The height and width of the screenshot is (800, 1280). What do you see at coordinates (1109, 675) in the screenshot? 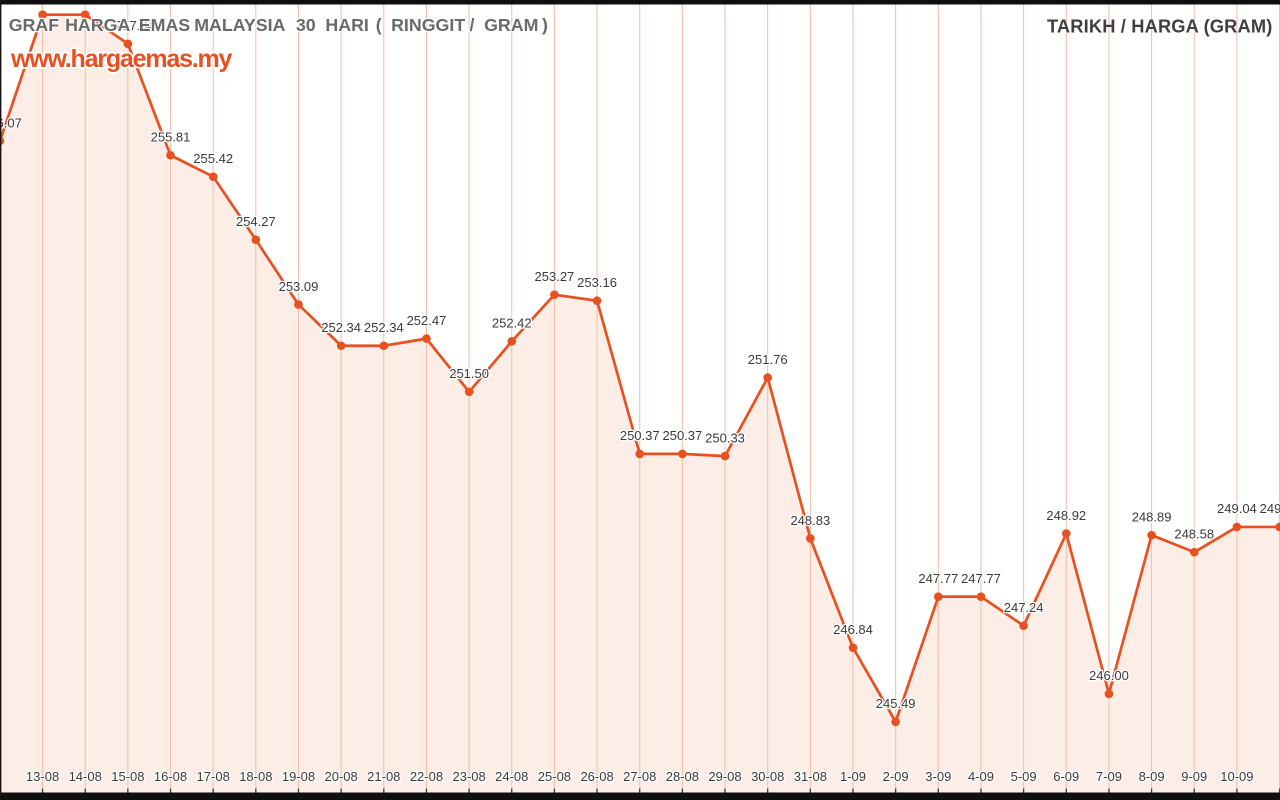
I see `svg-text: 246.00` at bounding box center [1109, 675].